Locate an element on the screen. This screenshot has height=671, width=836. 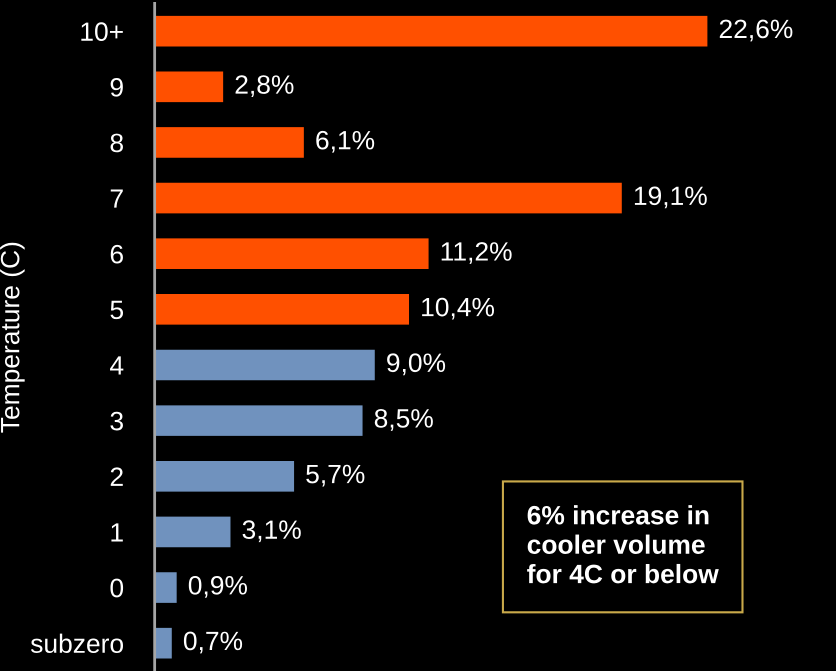
data-label: 22,6% is located at coordinates (756, 31).